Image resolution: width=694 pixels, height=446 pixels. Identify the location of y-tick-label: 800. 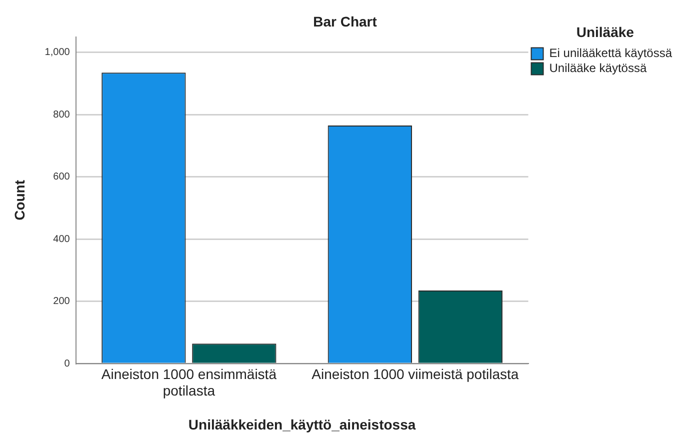
(61, 114).